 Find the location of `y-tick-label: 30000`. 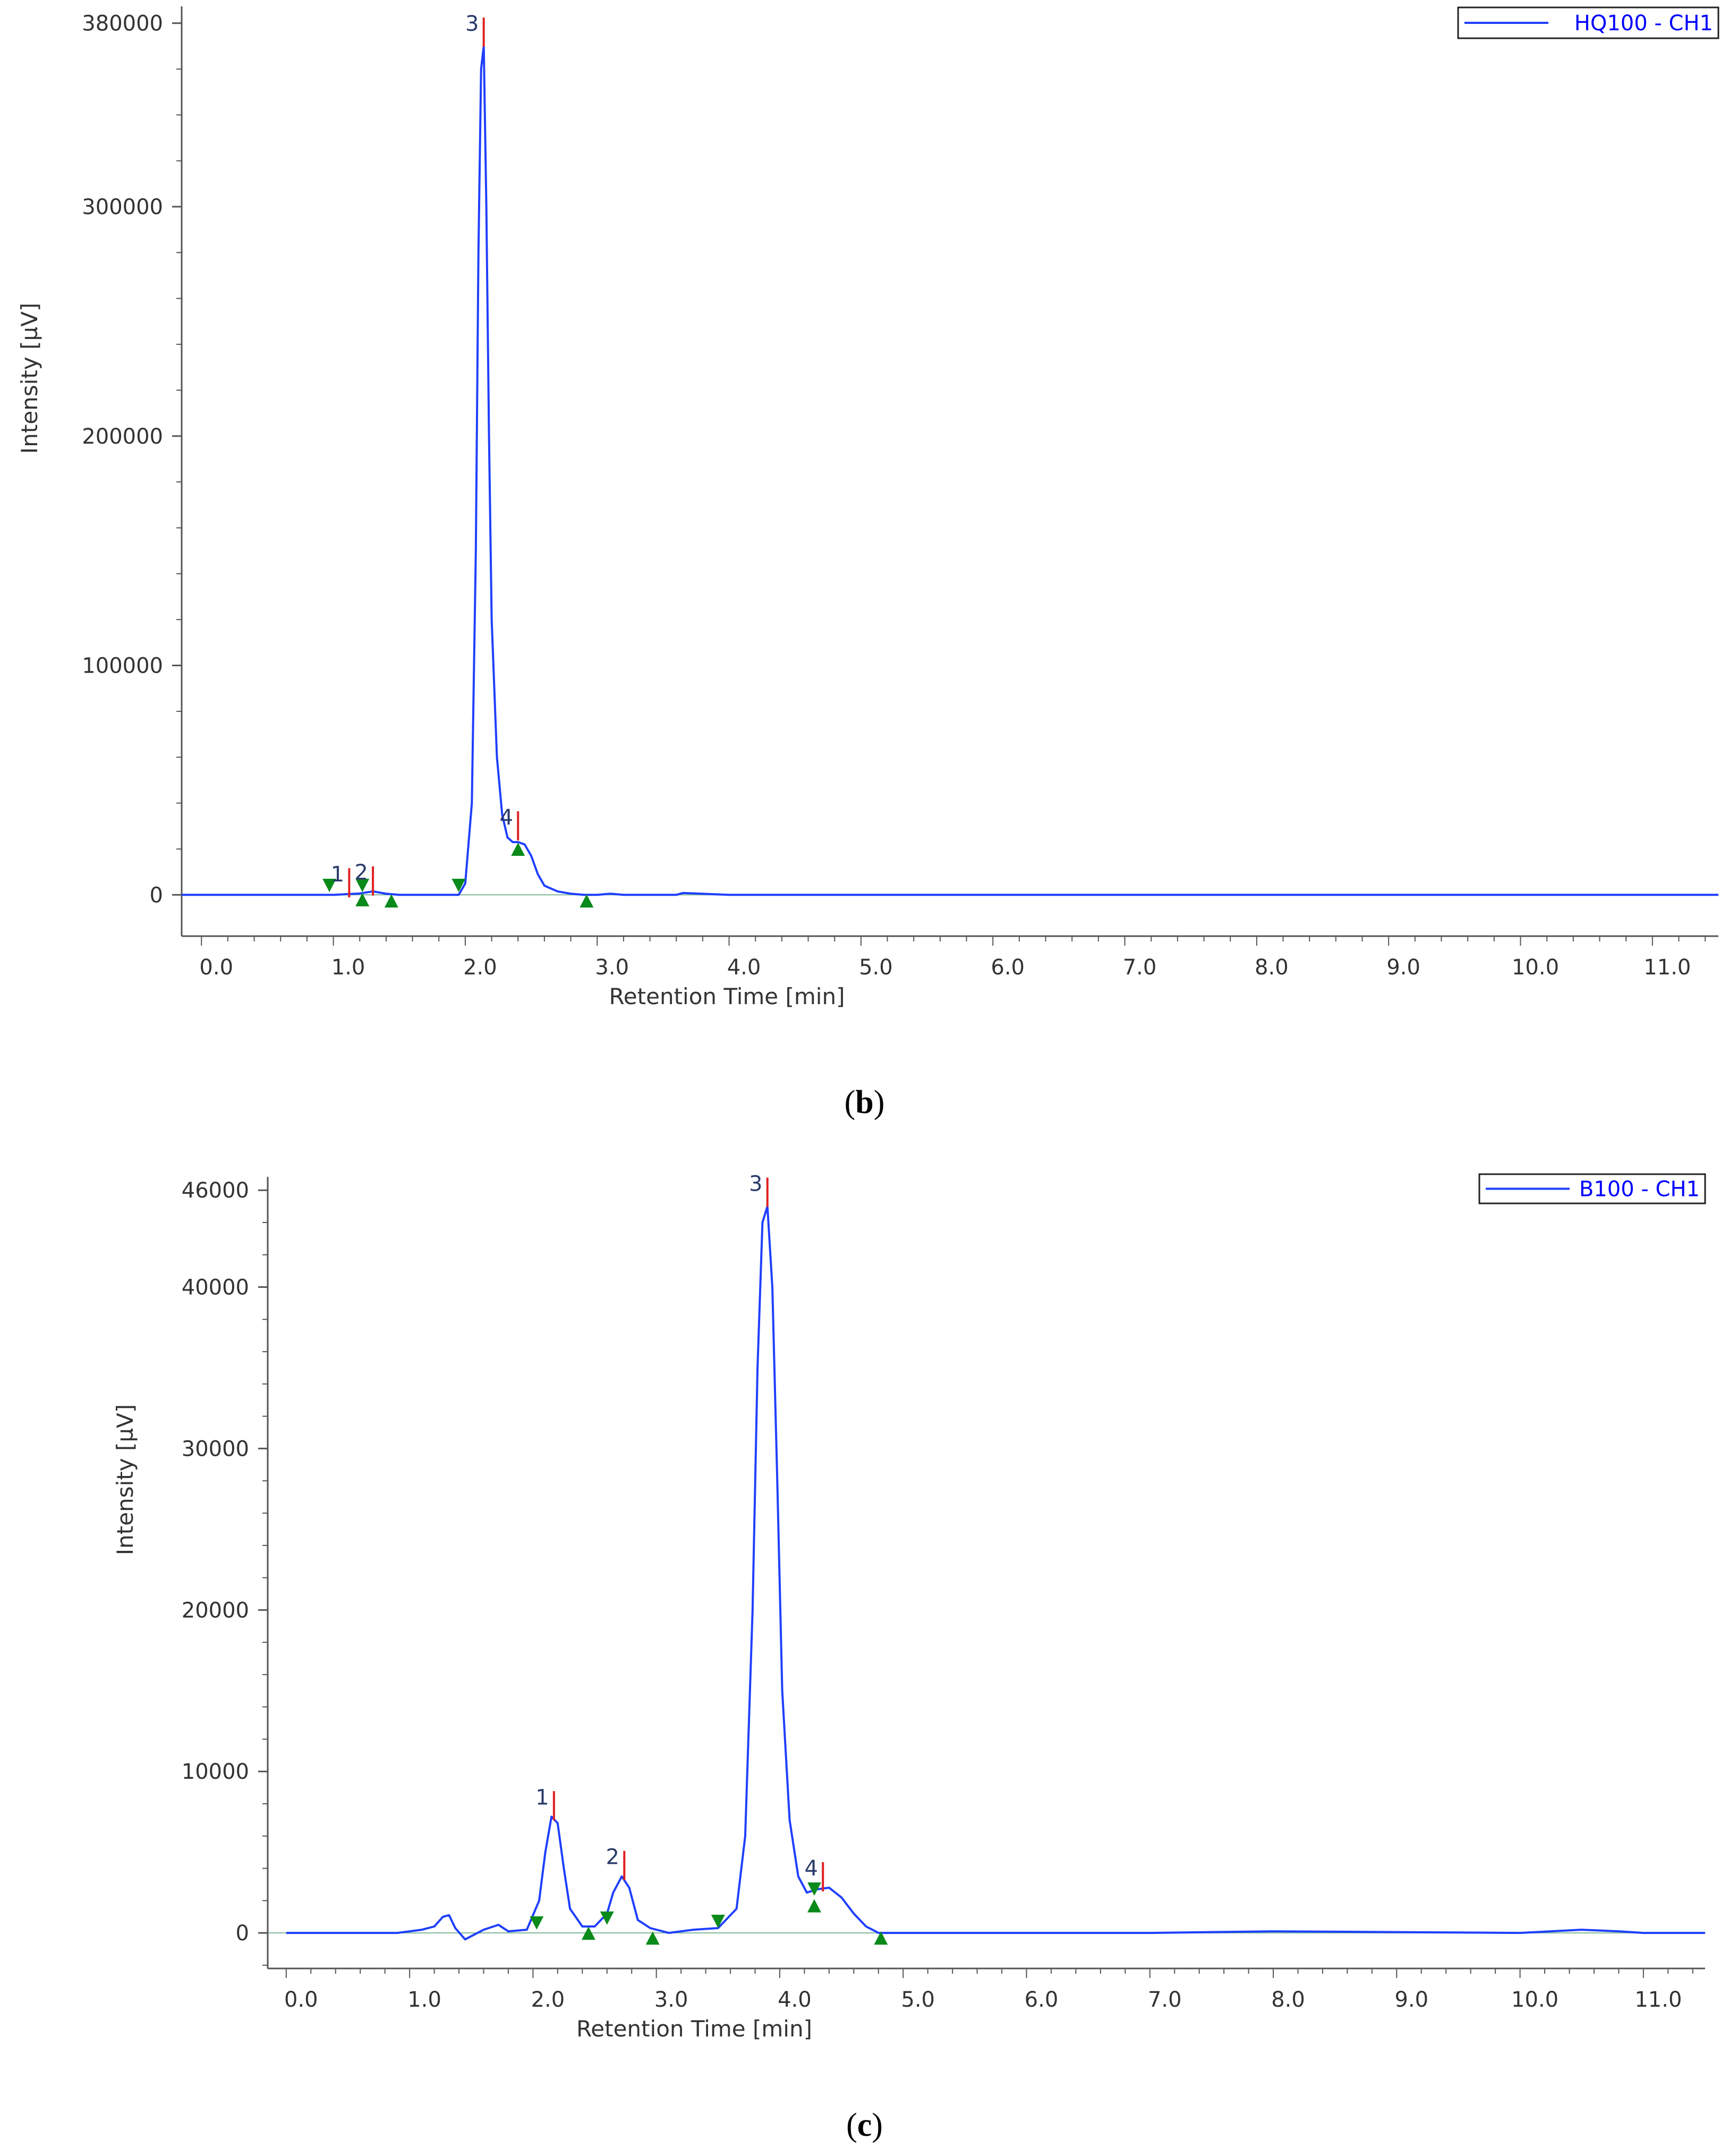

y-tick-label: 30000 is located at coordinates (215, 1449).